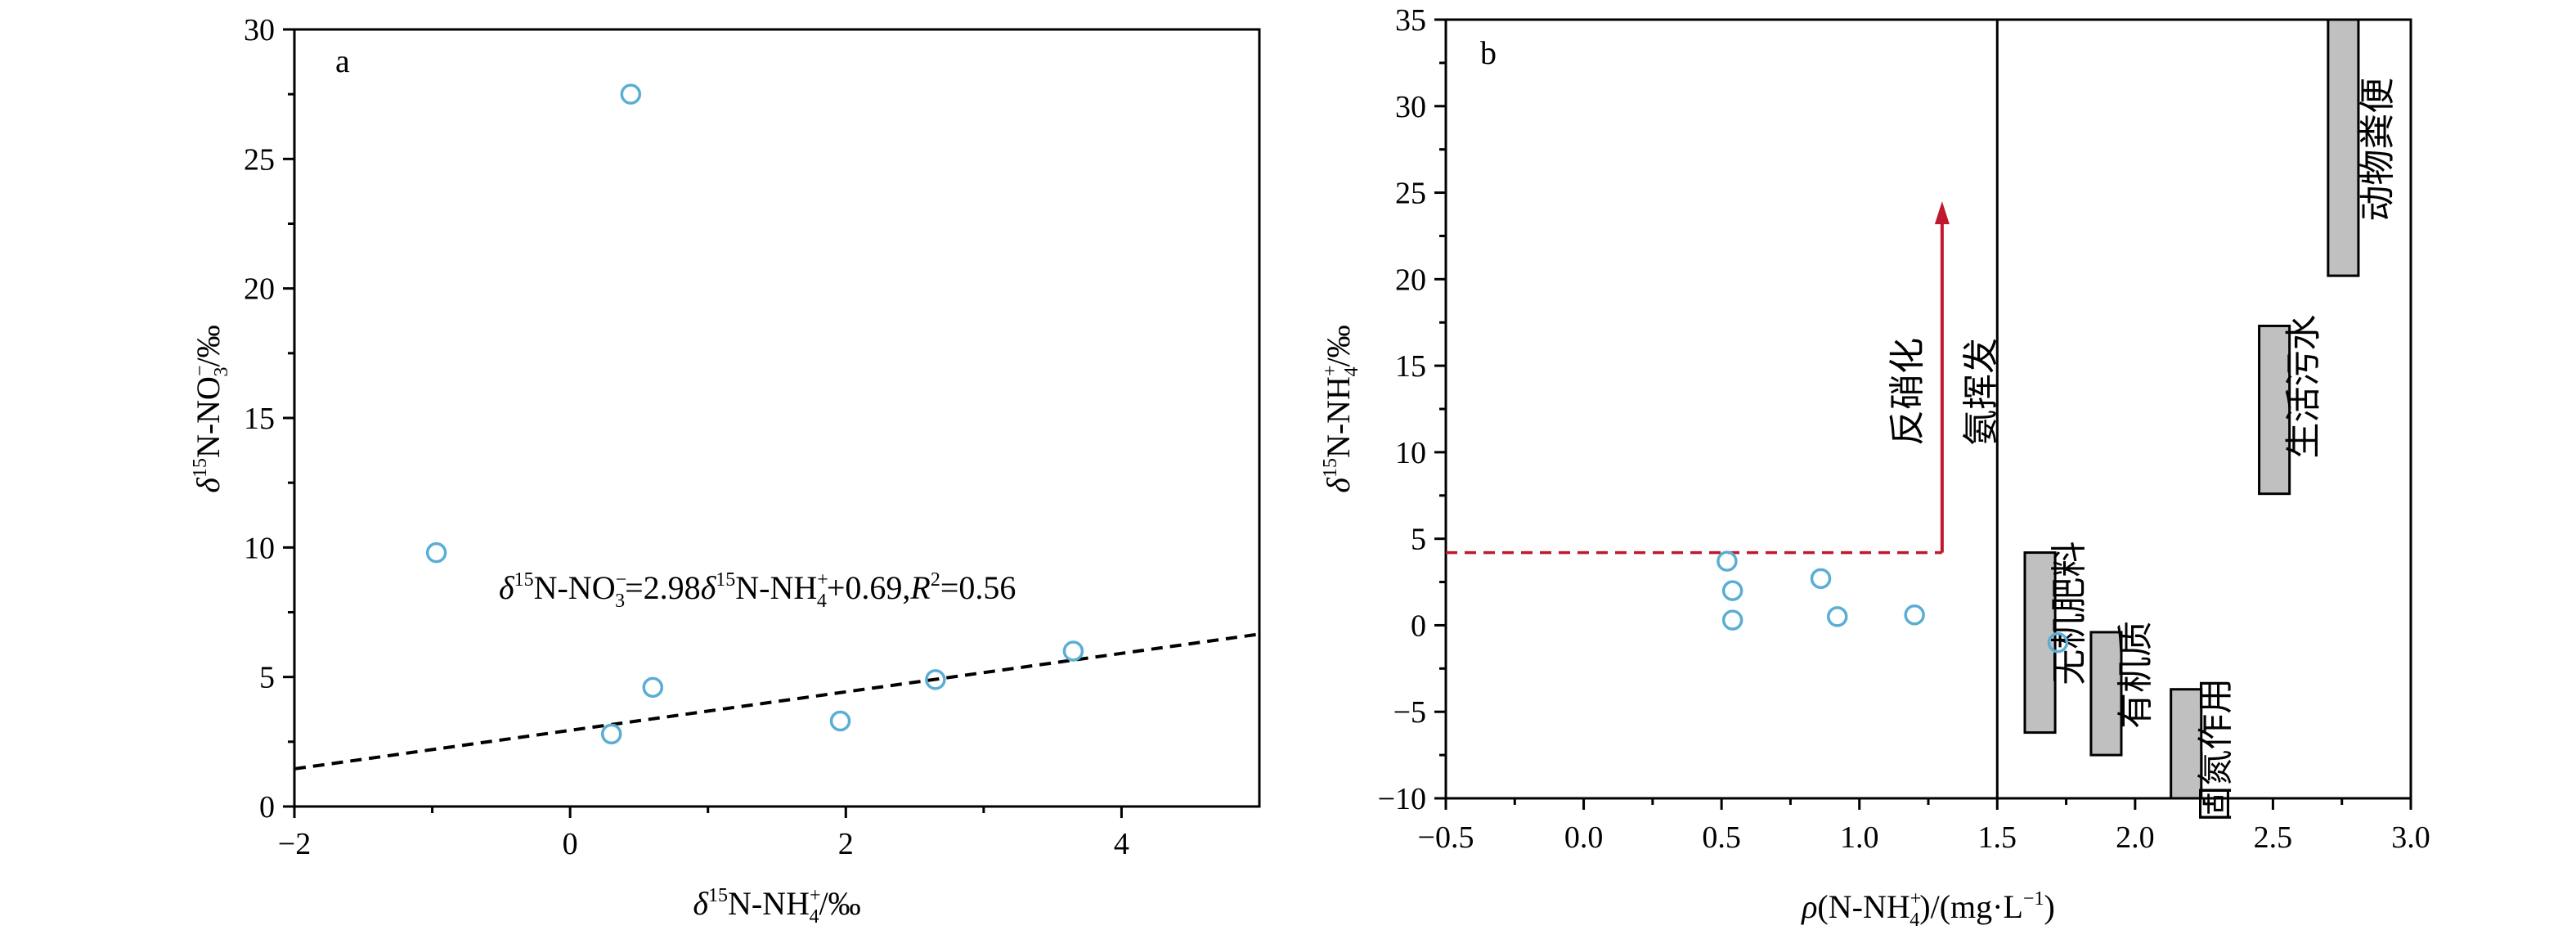 This screenshot has width=2576, height=939. Describe the element at coordinates (1997, 837) in the screenshot. I see `x-tick-label: 1.5` at that location.